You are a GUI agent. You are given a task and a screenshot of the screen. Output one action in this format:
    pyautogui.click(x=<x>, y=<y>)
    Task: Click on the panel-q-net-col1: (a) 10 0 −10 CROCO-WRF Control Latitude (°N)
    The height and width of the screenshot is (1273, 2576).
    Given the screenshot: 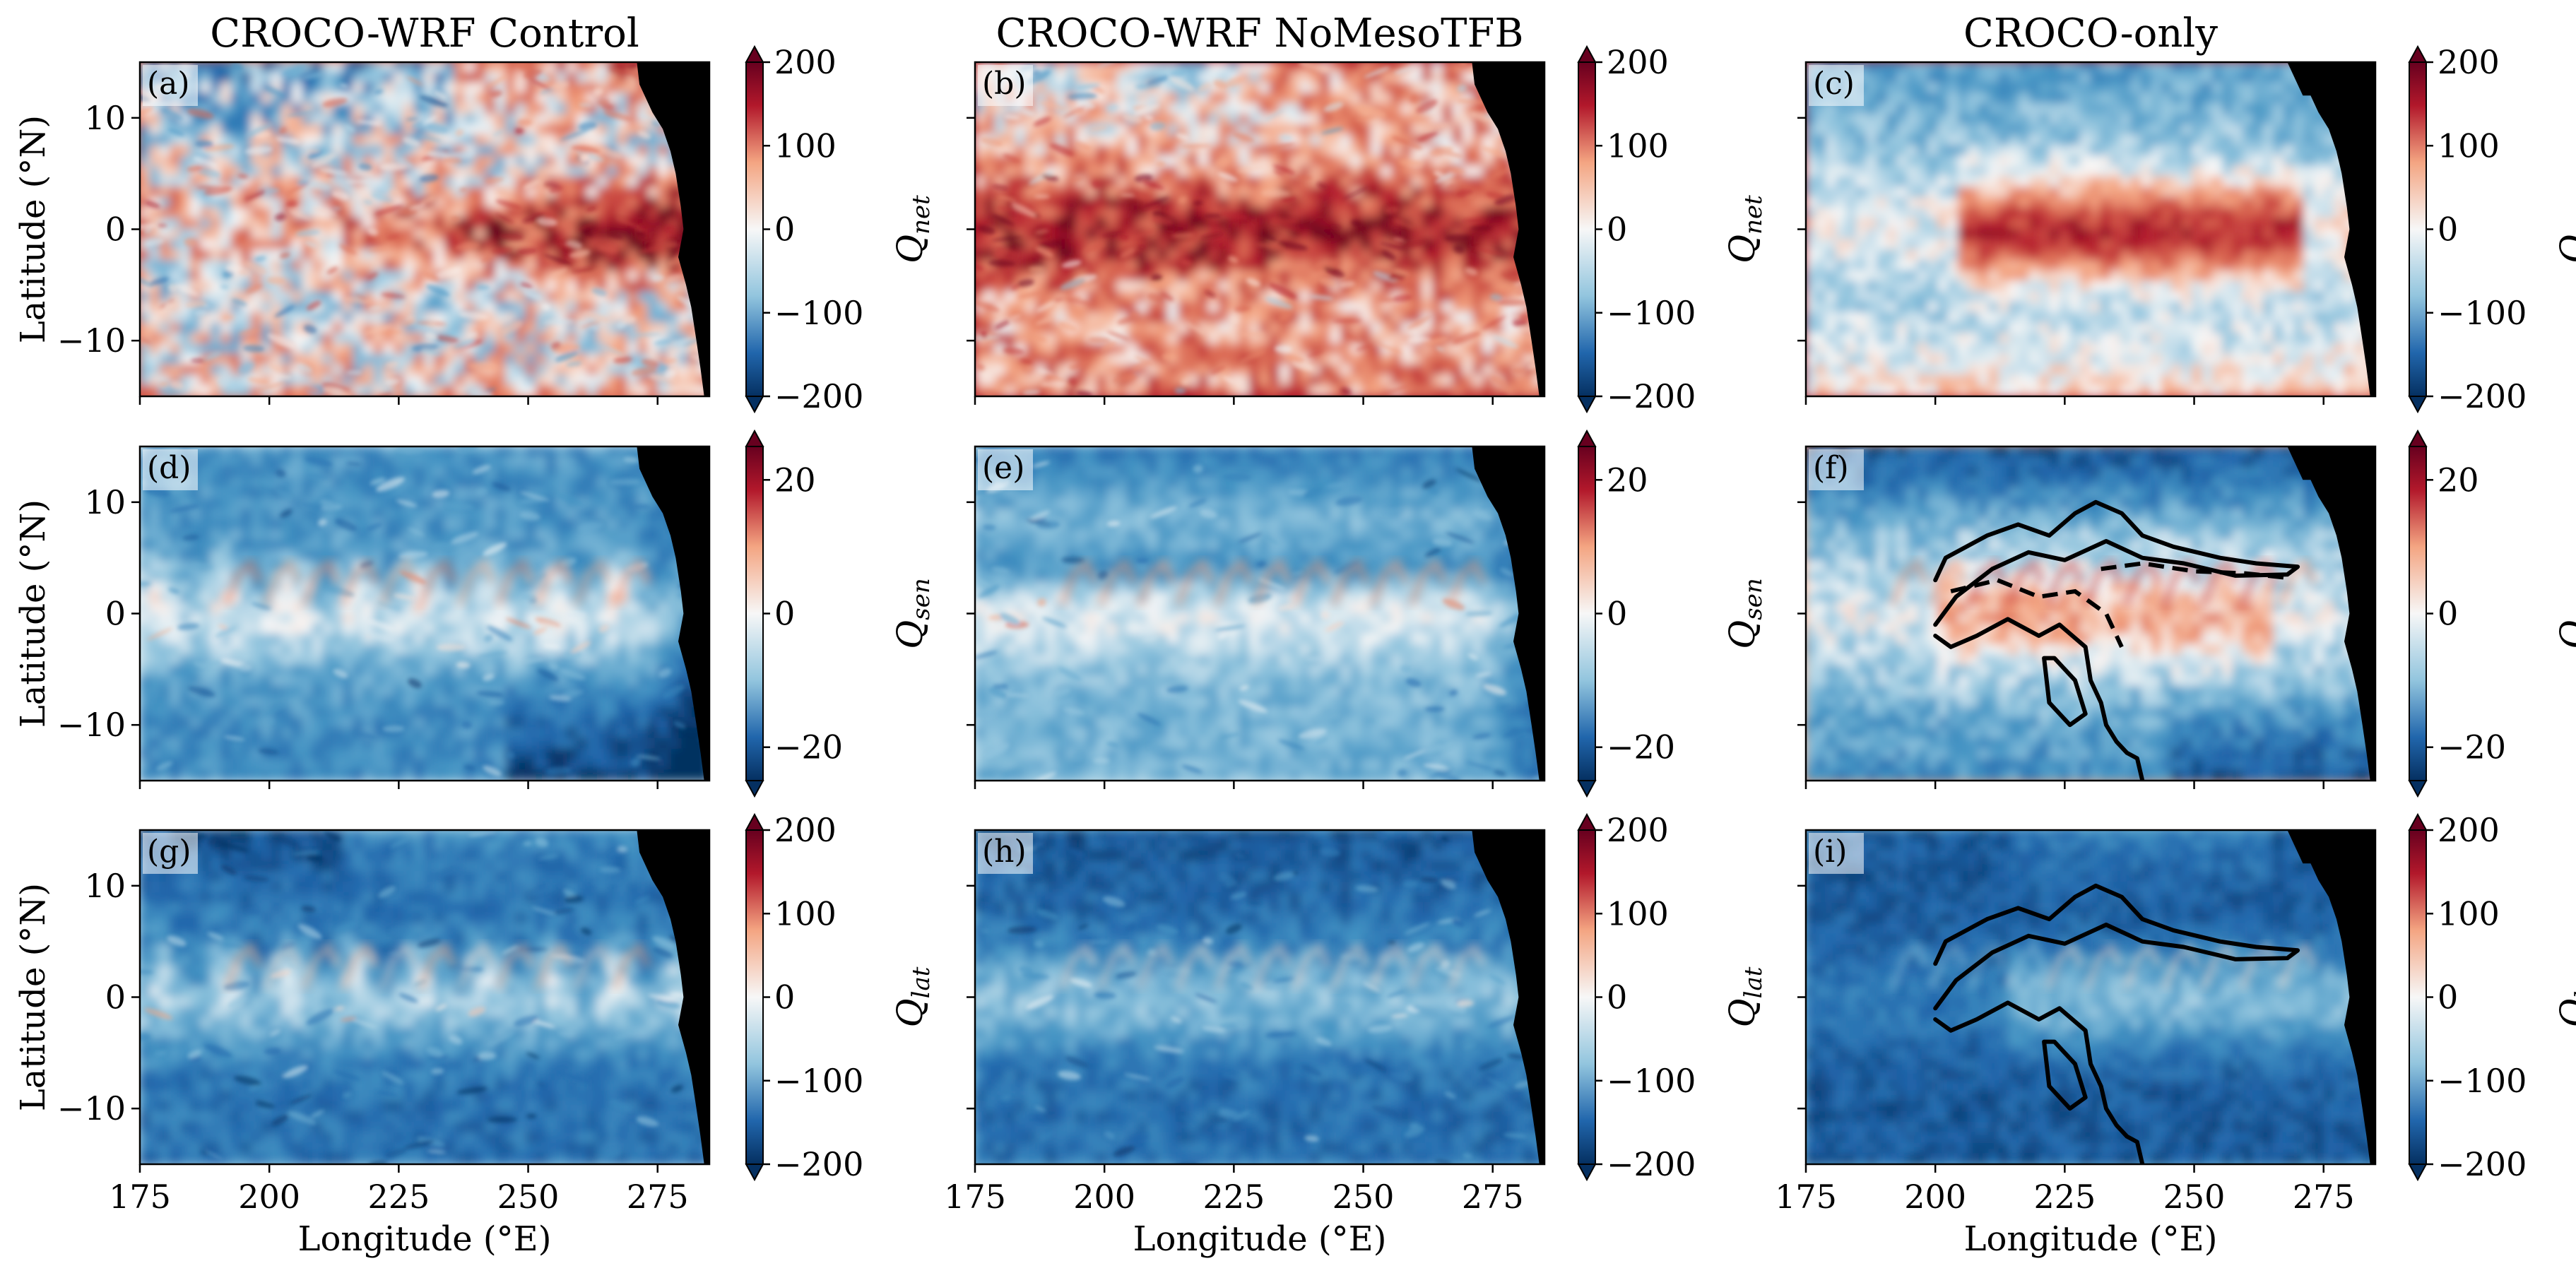 What is the action you would take?
    pyautogui.click(x=362, y=208)
    